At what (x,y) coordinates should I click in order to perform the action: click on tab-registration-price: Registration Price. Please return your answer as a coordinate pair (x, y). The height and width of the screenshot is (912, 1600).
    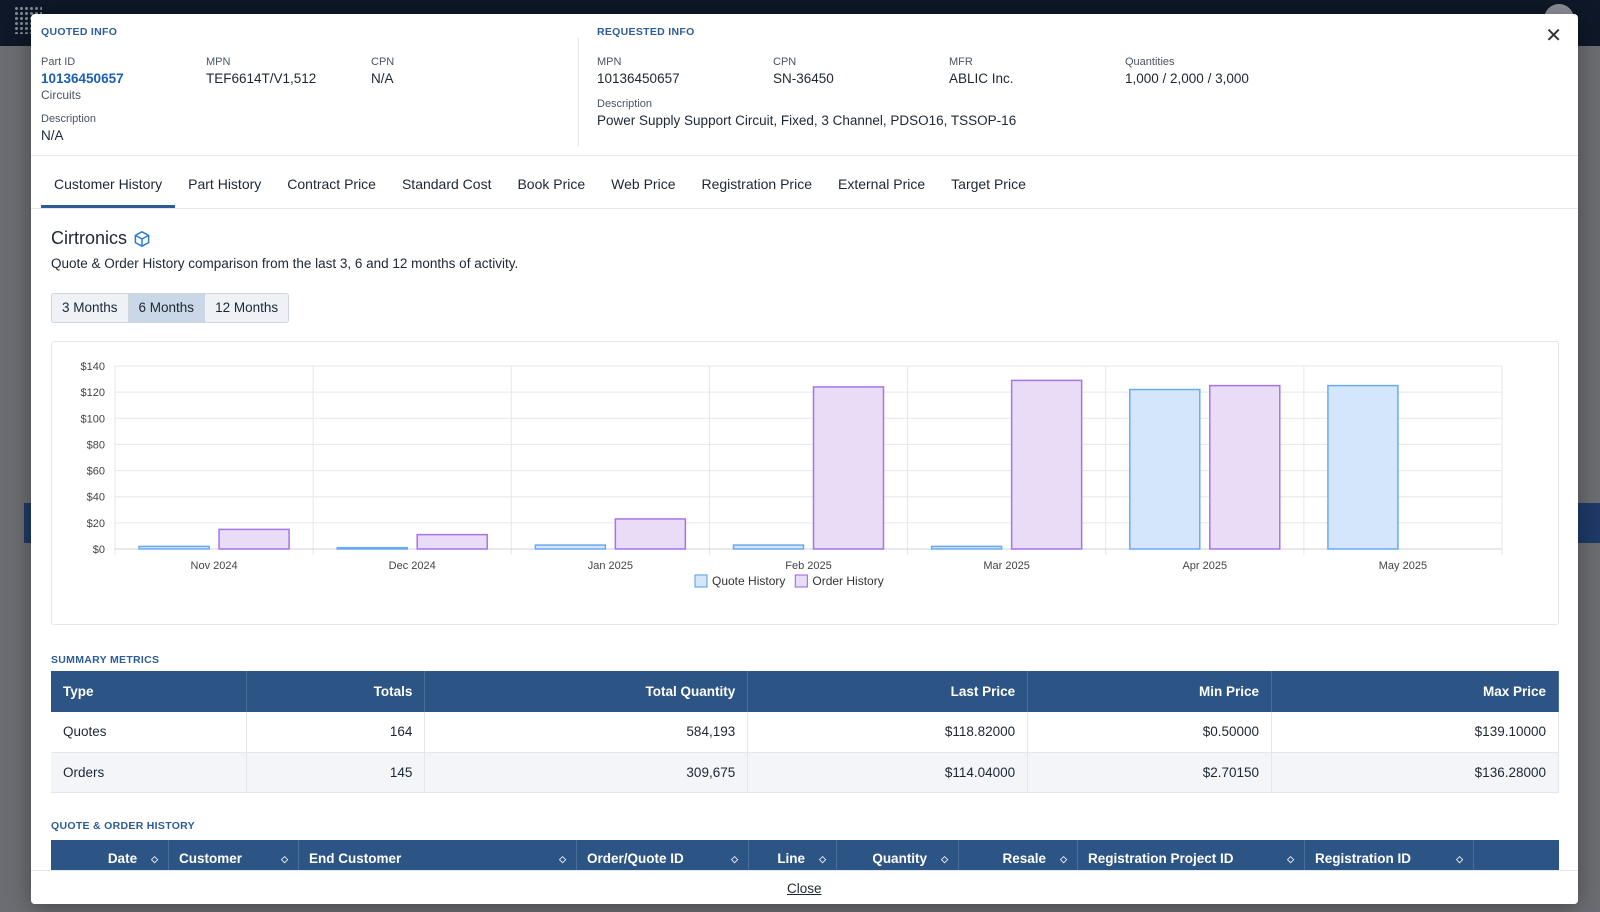
    Looking at the image, I should click on (757, 184).